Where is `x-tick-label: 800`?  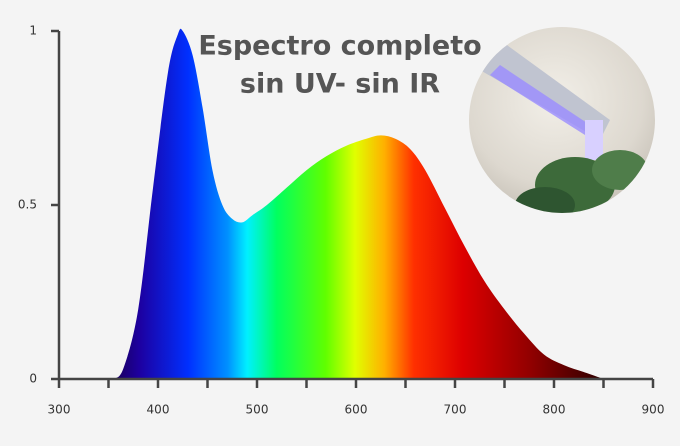 x-tick-label: 800 is located at coordinates (554, 410).